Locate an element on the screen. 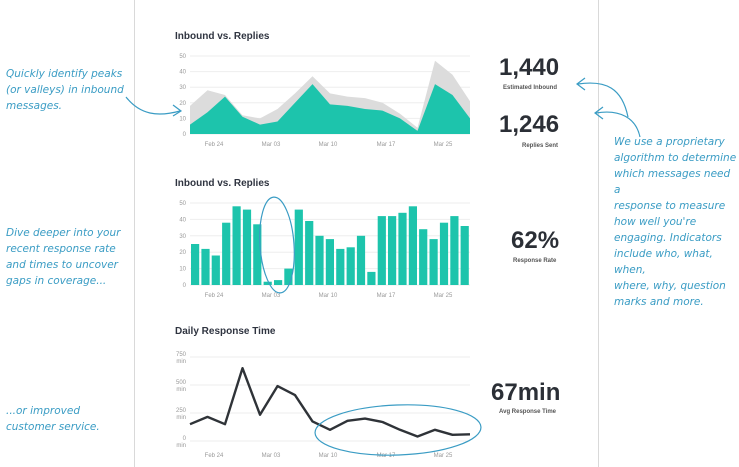 This screenshot has height=467, width=739. line-chart-x-tick-label: Mar 17 is located at coordinates (386, 456).